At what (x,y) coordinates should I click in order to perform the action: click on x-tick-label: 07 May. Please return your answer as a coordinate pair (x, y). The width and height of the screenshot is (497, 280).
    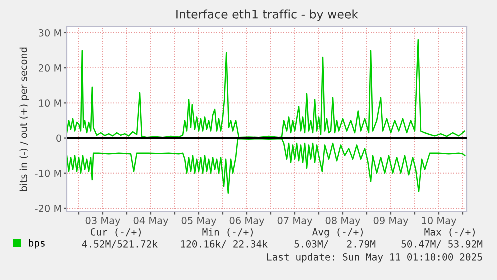
    Looking at the image, I should click on (295, 221).